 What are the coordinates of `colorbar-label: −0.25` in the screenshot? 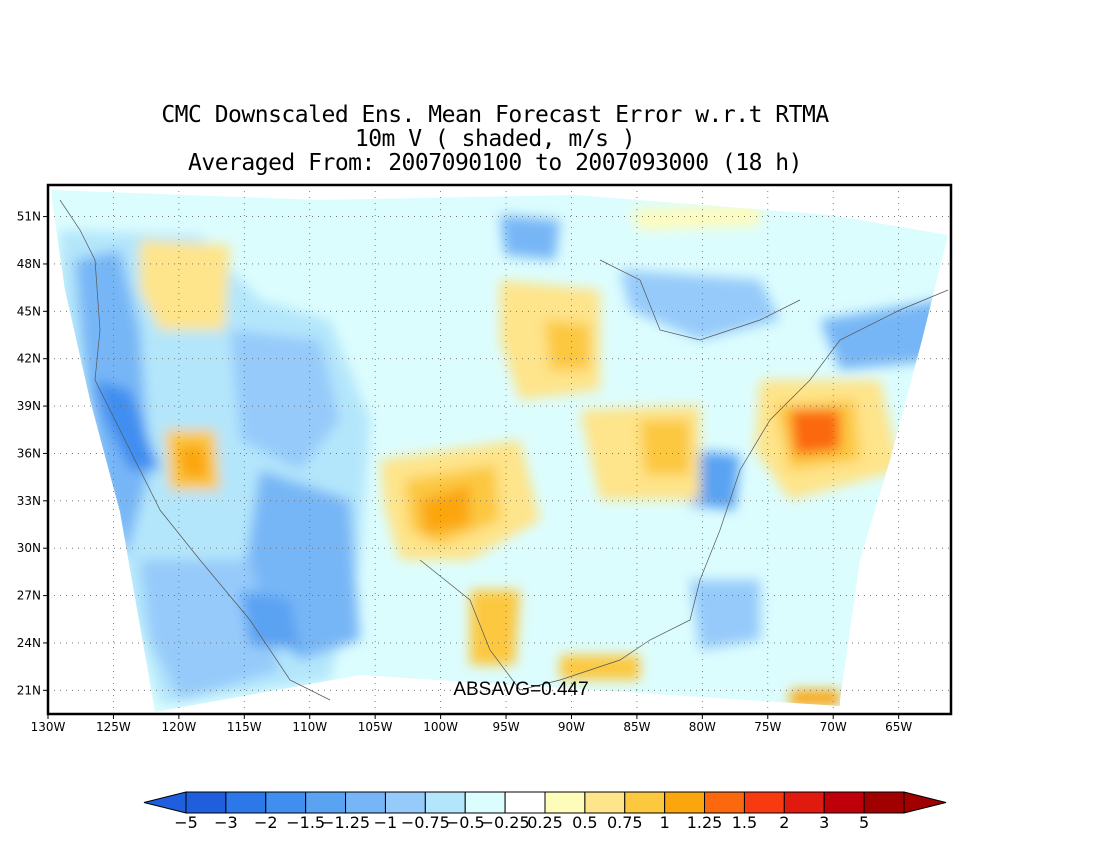 It's located at (505, 822).